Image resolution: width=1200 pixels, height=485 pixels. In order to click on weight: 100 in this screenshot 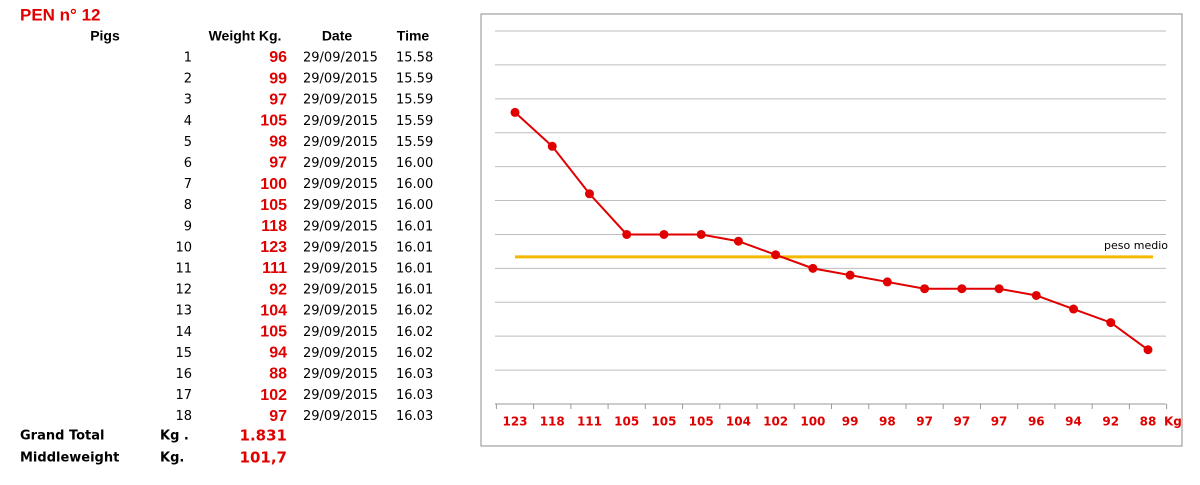, I will do `click(273, 184)`.